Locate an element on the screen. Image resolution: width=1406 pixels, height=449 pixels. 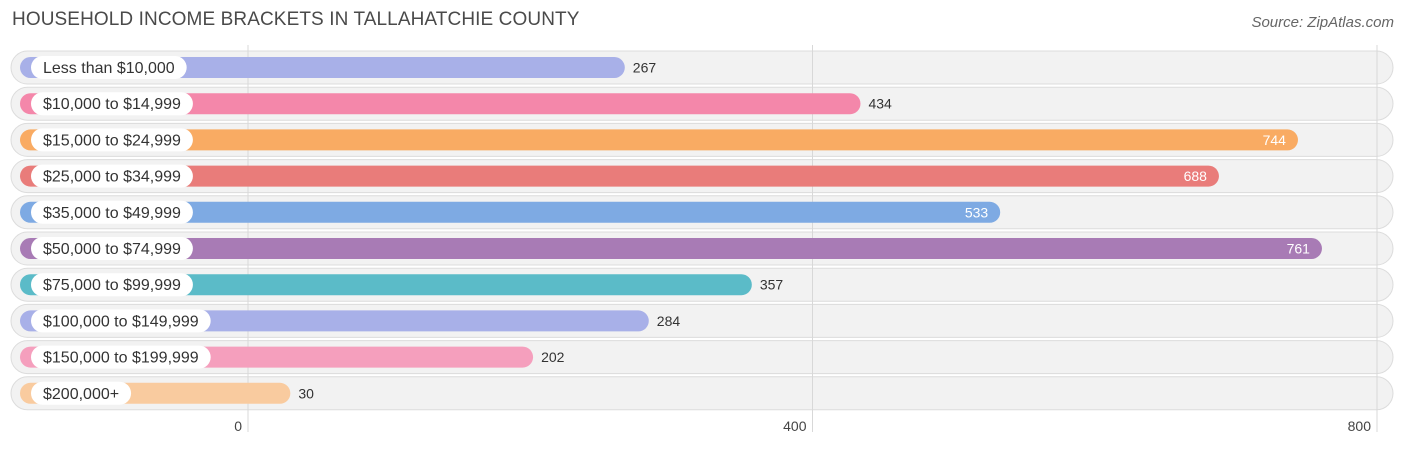
category-label: $25,000 to $34,999 is located at coordinates (112, 177).